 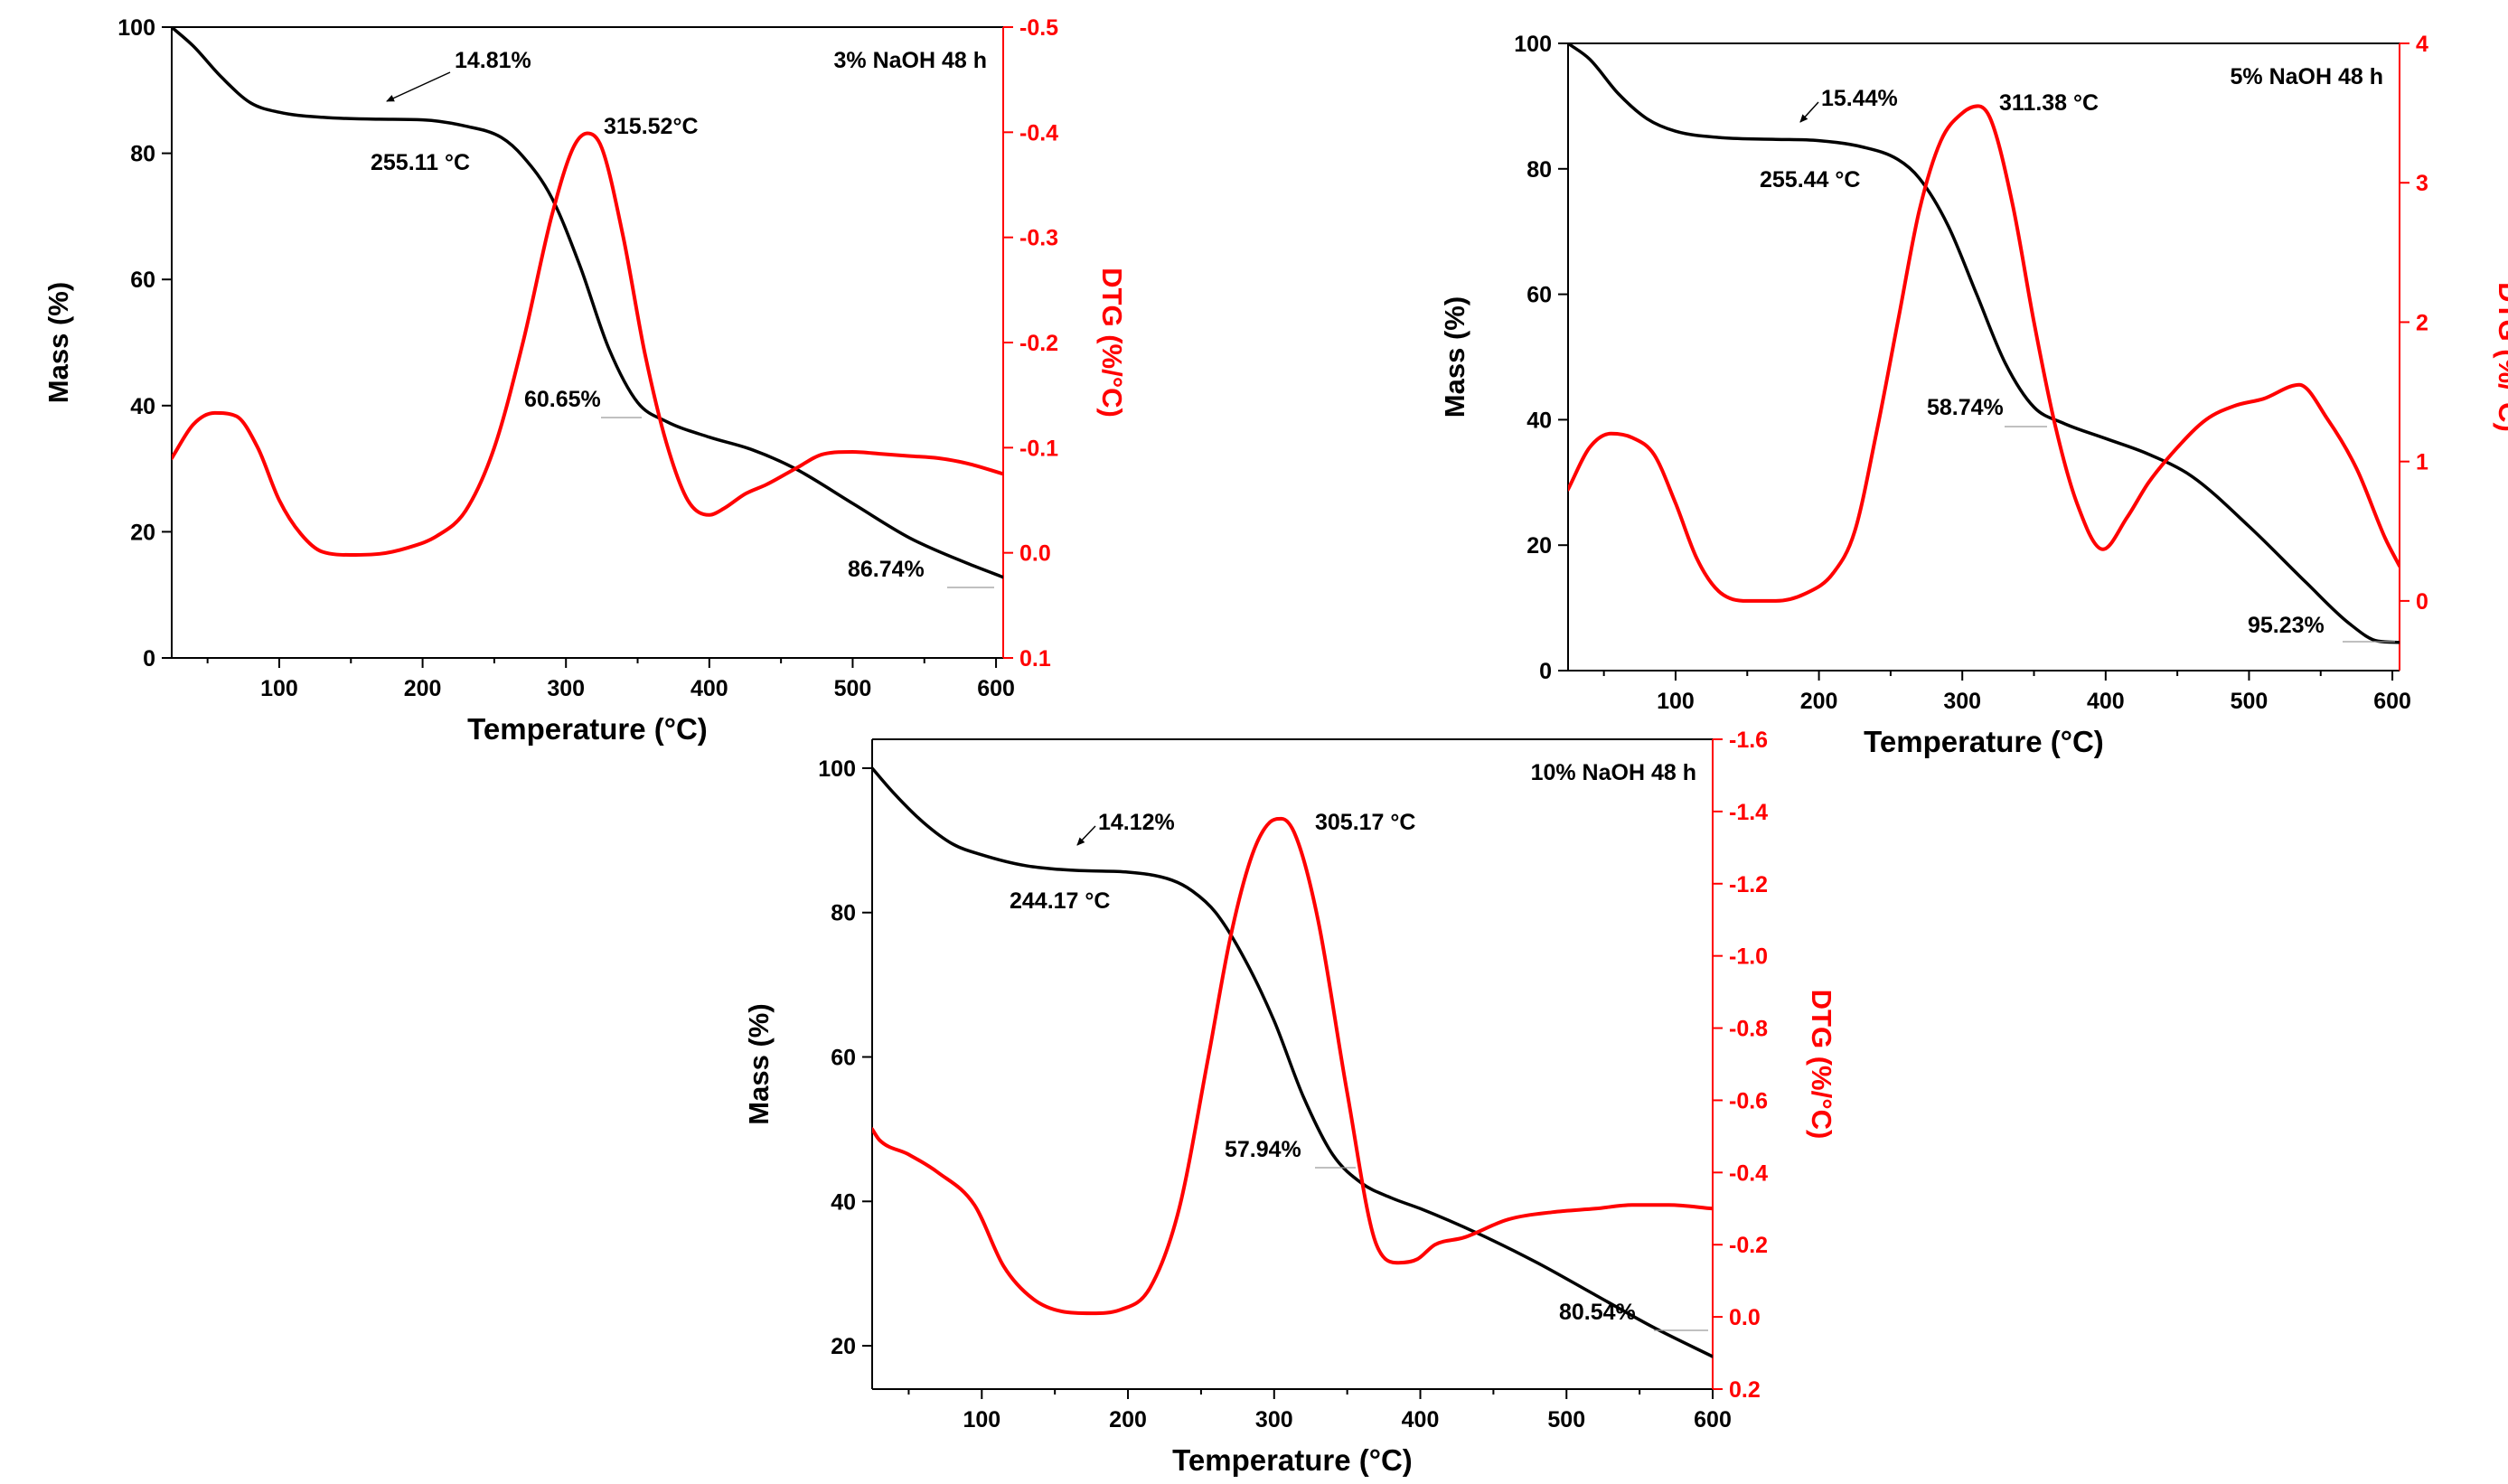 I want to click on chart-title: 5% NaOH 48 h, so click(x=2306, y=76).